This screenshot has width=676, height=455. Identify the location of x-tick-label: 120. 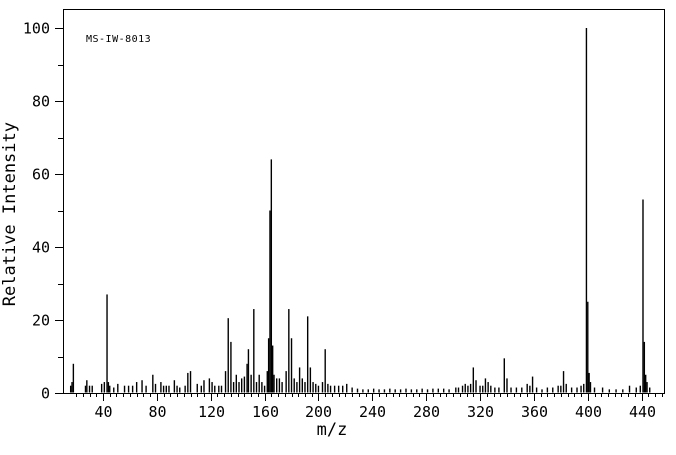
(211, 412).